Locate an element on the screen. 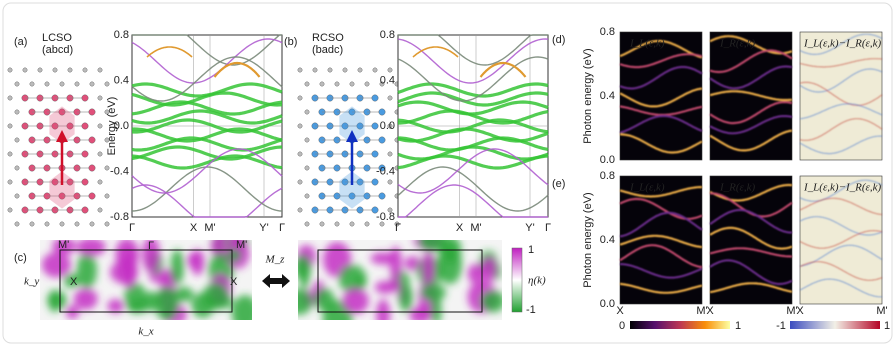 The image size is (896, 347). k-point: M' is located at coordinates (241, 245).